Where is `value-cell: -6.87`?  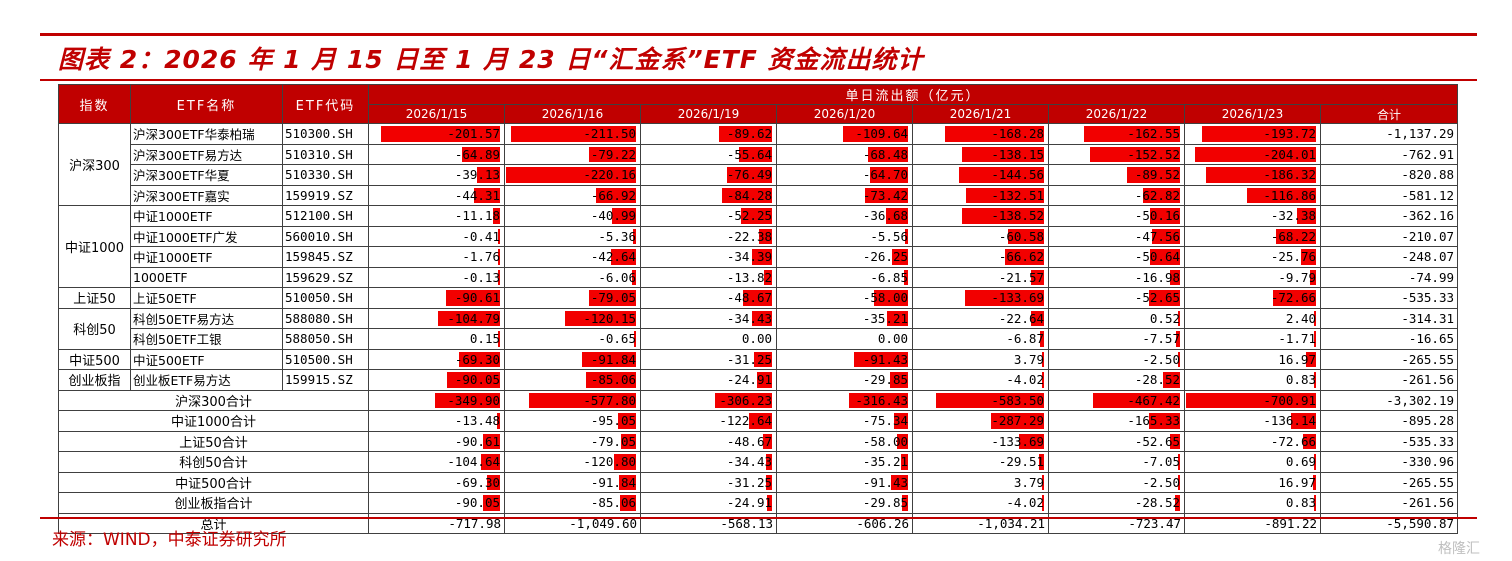
value-cell: -6.87 is located at coordinates (980, 339).